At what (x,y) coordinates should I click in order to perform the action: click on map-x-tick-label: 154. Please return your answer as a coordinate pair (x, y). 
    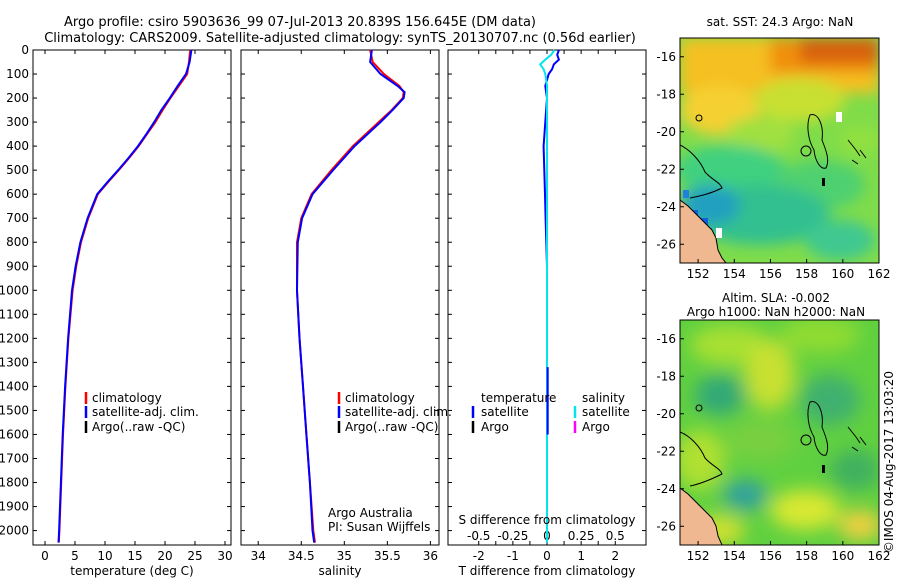
    Looking at the image, I should click on (734, 274).